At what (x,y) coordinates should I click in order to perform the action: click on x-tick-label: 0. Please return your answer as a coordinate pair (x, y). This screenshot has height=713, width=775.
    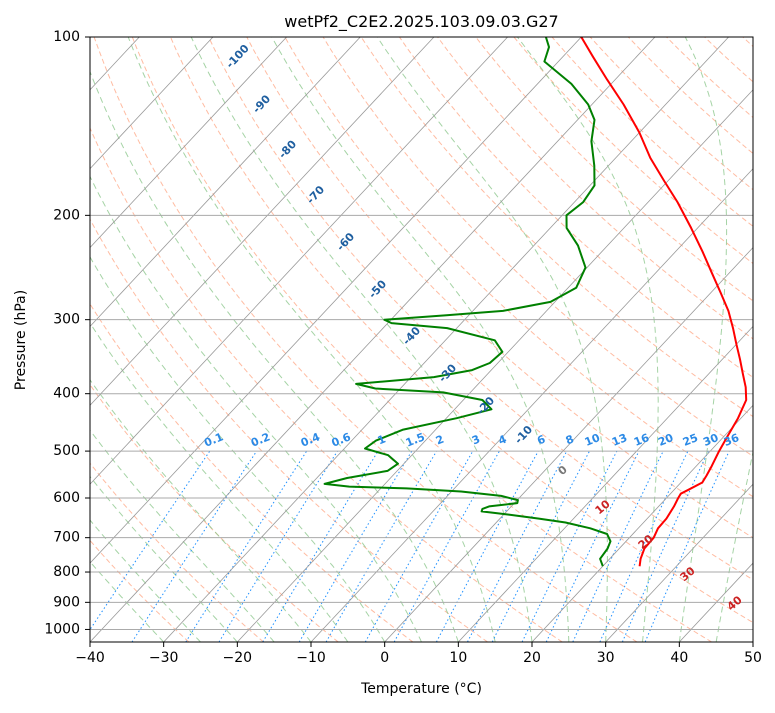
    Looking at the image, I should click on (384, 658).